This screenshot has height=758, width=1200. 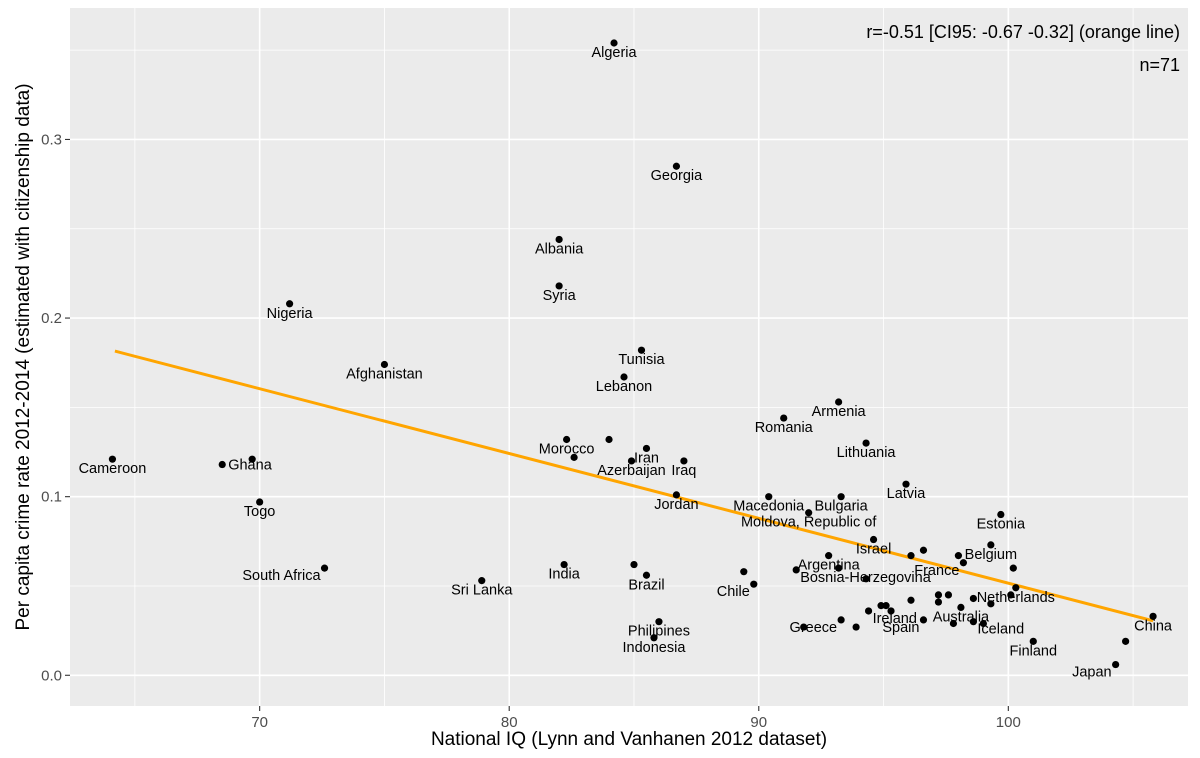 What do you see at coordinates (873, 550) in the screenshot?
I see `point-label: Israel` at bounding box center [873, 550].